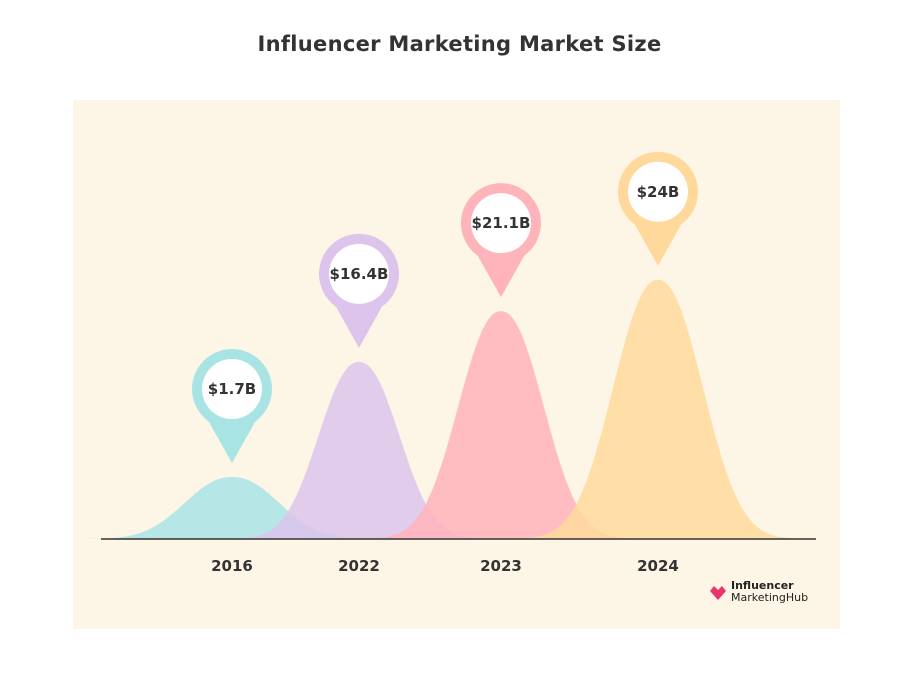 Image resolution: width=919 pixels, height=681 pixels. I want to click on x-tick-label-2016: 2016, so click(232, 566).